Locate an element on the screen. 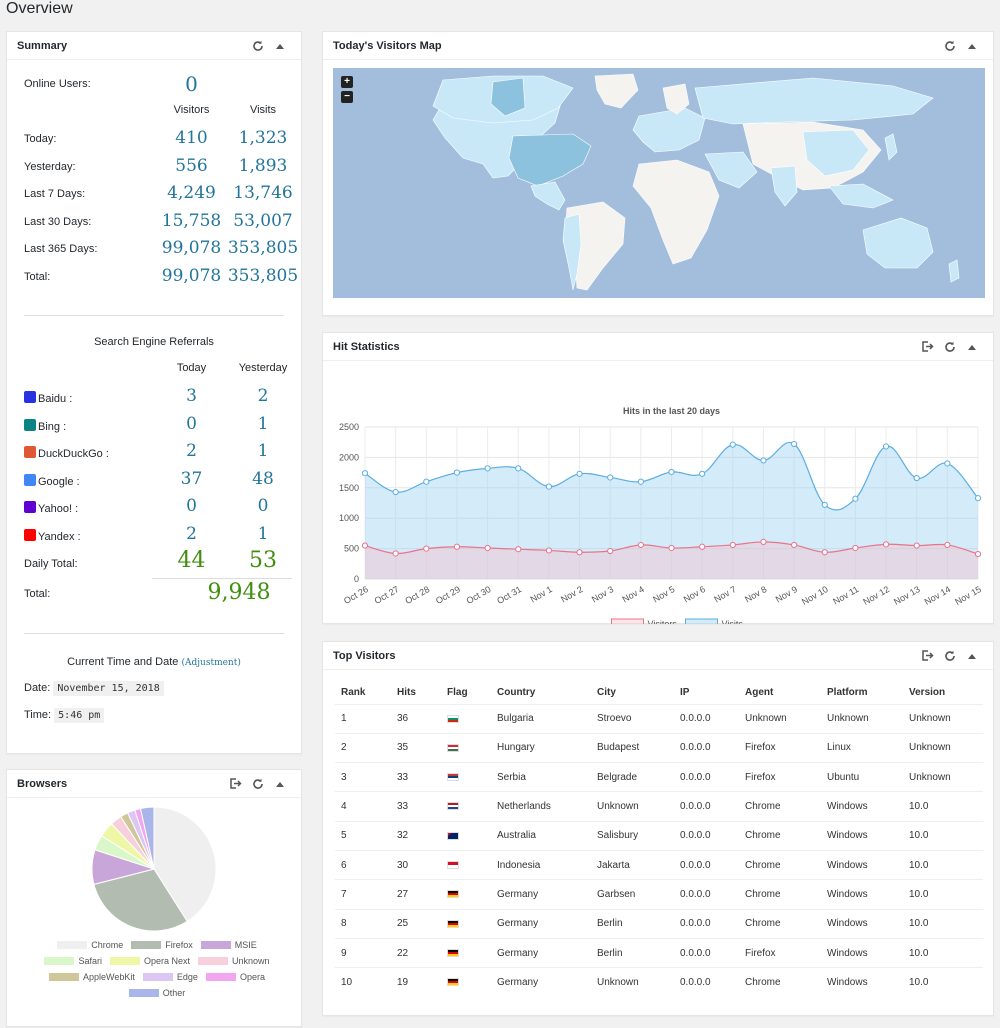  legend-item: Safari is located at coordinates (73, 961).